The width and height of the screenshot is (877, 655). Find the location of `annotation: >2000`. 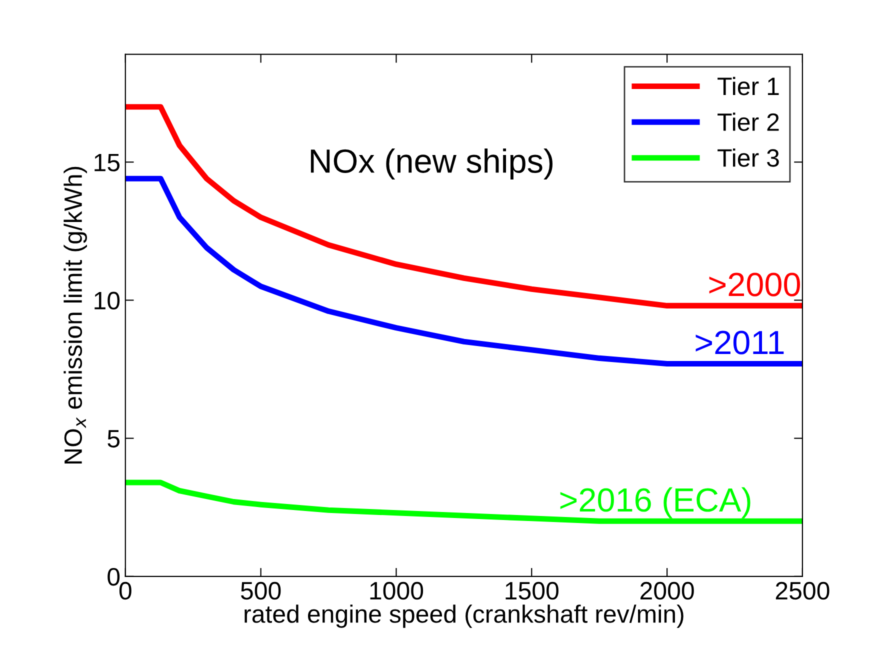

annotation: >2000 is located at coordinates (754, 284).